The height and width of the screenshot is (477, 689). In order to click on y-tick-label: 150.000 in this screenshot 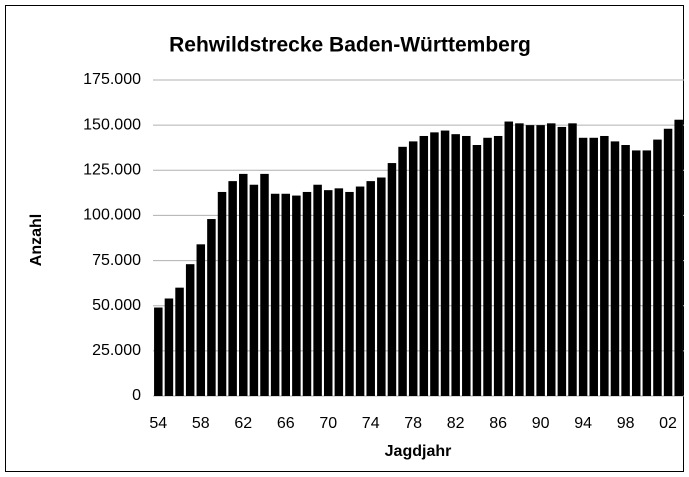, I will do `click(112, 124)`.